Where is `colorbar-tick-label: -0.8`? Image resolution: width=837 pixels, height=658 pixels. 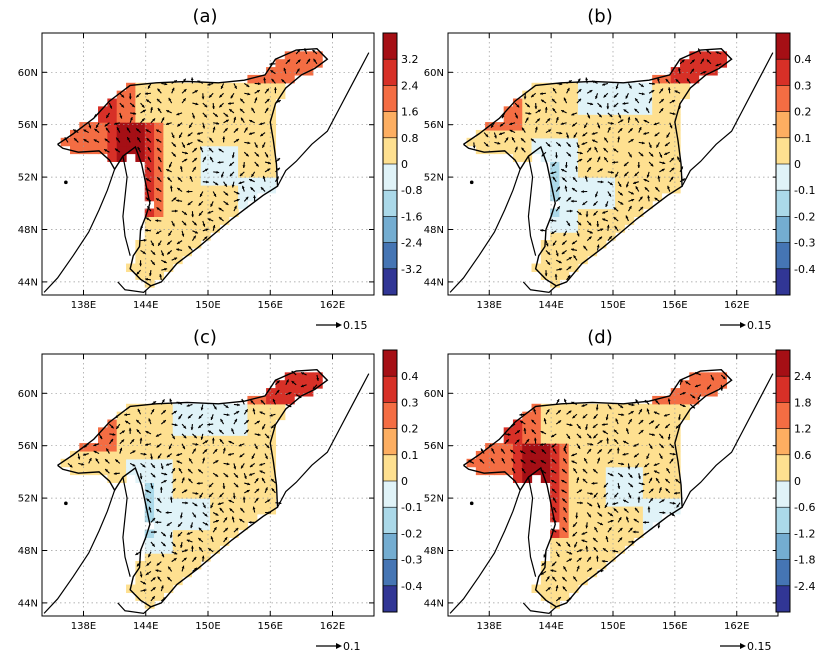 colorbar-tick-label: -0.8 is located at coordinates (411, 190).